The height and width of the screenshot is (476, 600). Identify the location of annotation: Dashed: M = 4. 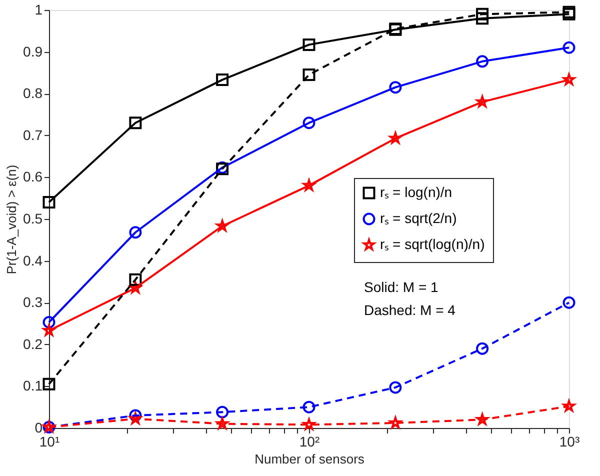
(410, 310).